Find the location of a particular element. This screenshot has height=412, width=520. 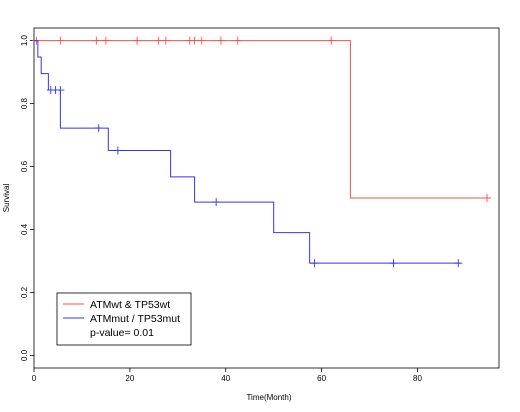

x-axis: 0 20 40 60 80 is located at coordinates (227, 375).